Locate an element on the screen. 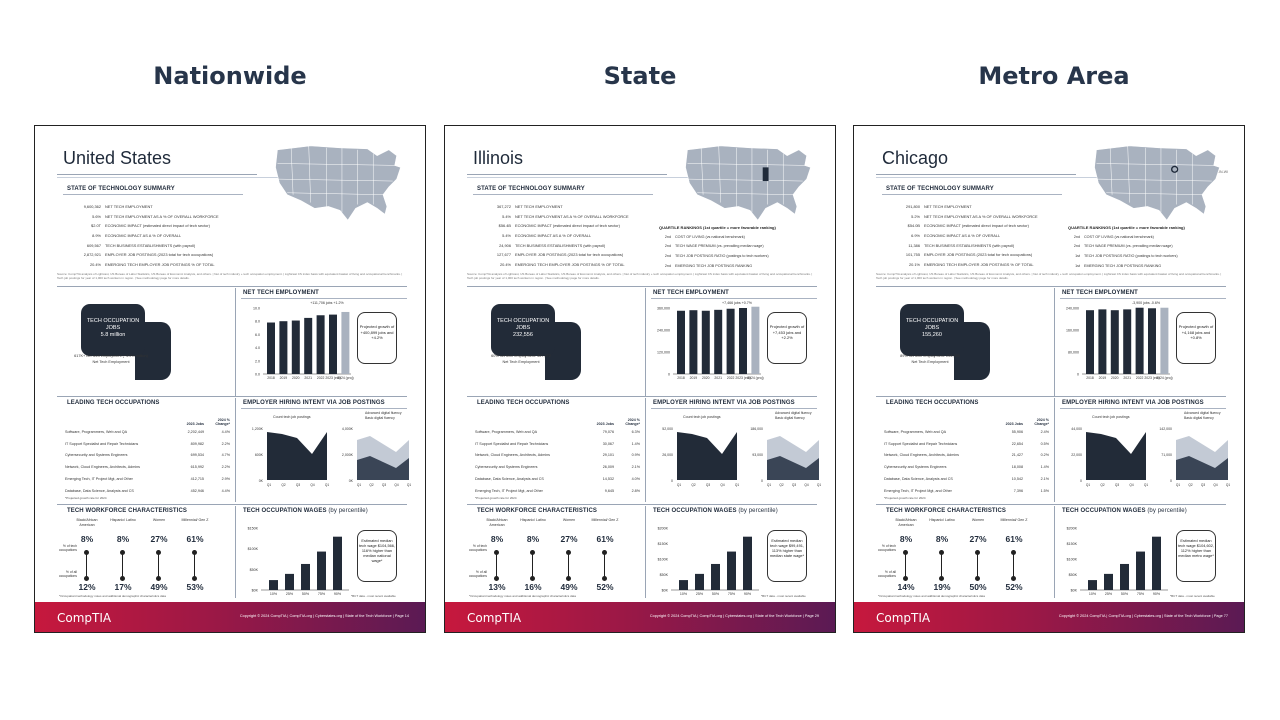  net-employment-rule is located at coordinates (734, 298).